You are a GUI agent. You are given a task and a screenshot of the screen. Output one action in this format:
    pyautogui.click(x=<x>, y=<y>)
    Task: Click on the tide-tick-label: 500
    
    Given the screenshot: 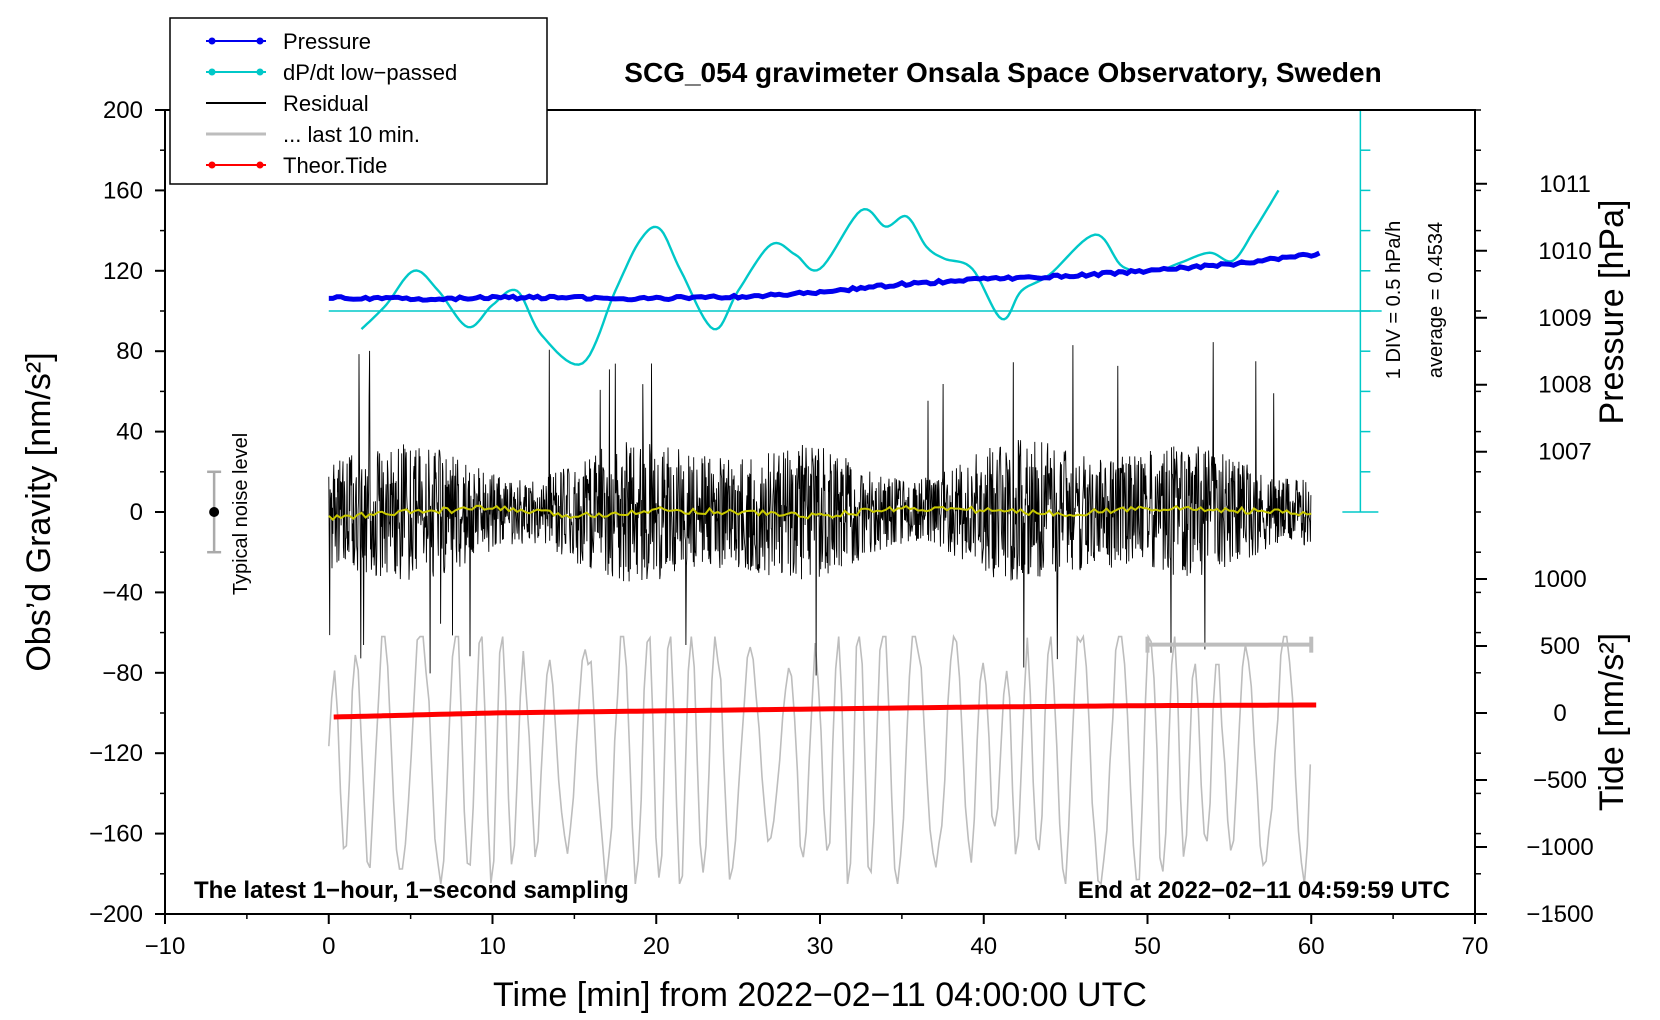 What is the action you would take?
    pyautogui.click(x=1560, y=646)
    